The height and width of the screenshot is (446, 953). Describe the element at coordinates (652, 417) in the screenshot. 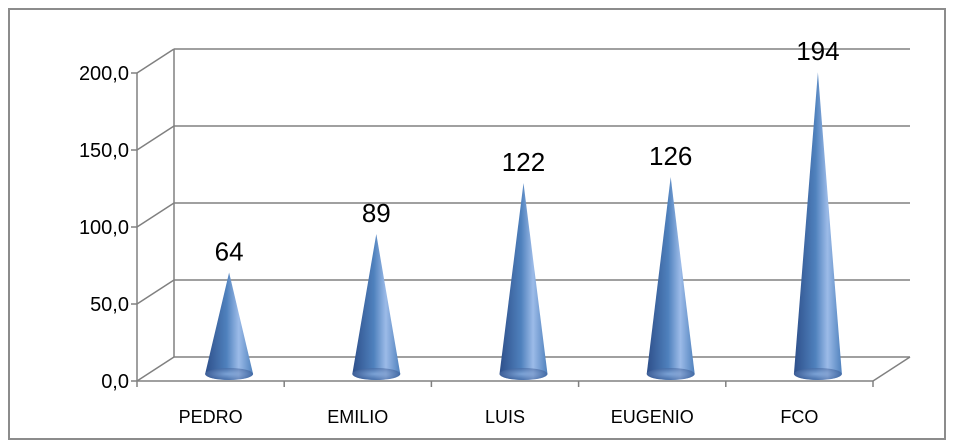

I see `x-tick-label: EUGENIO` at that location.